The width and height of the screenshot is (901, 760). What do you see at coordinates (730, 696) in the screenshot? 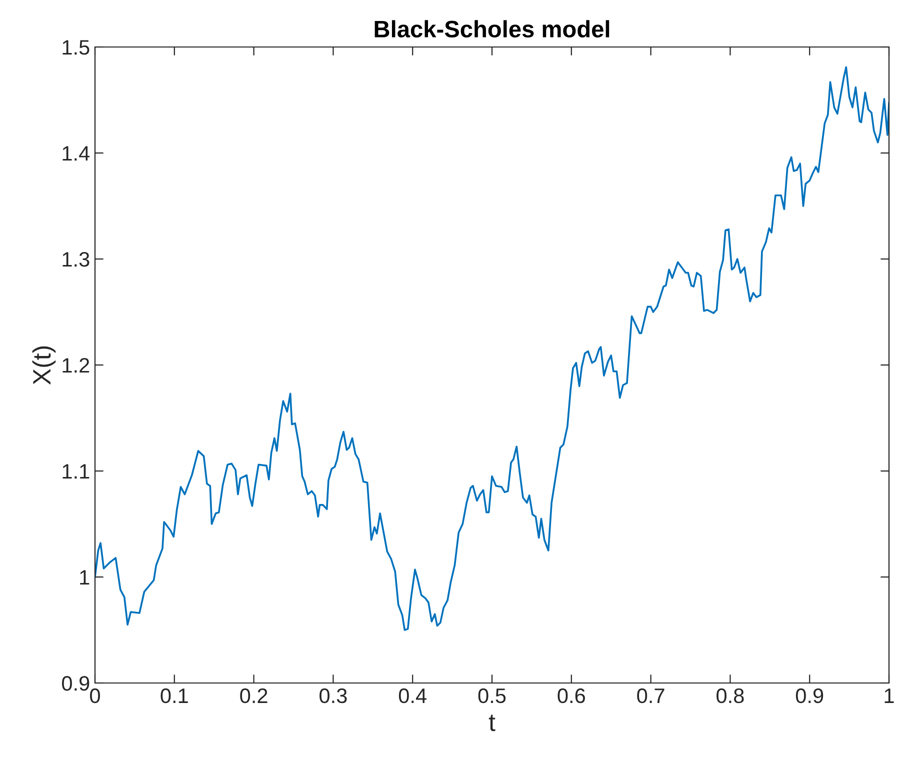
I see `x-tick-label: 0.8` at bounding box center [730, 696].